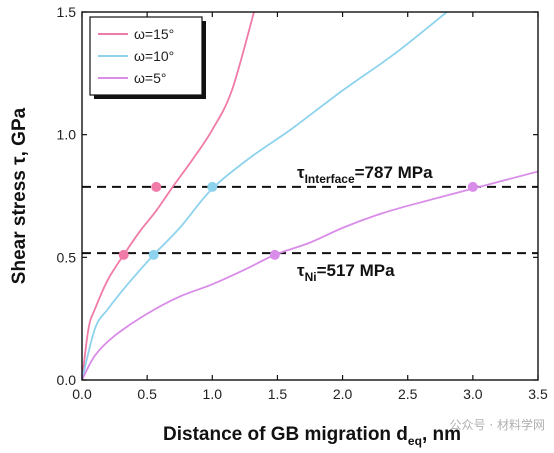  I want to click on x-tick-label-4: 2.0, so click(343, 394).